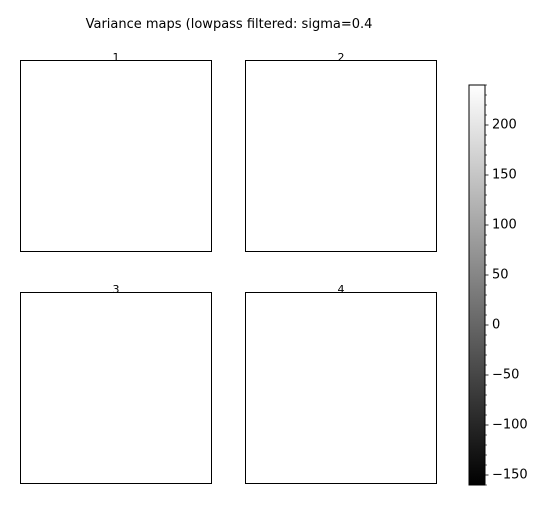 The image size is (551, 505). I want to click on colorbar-tick-label: 100, so click(504, 225).